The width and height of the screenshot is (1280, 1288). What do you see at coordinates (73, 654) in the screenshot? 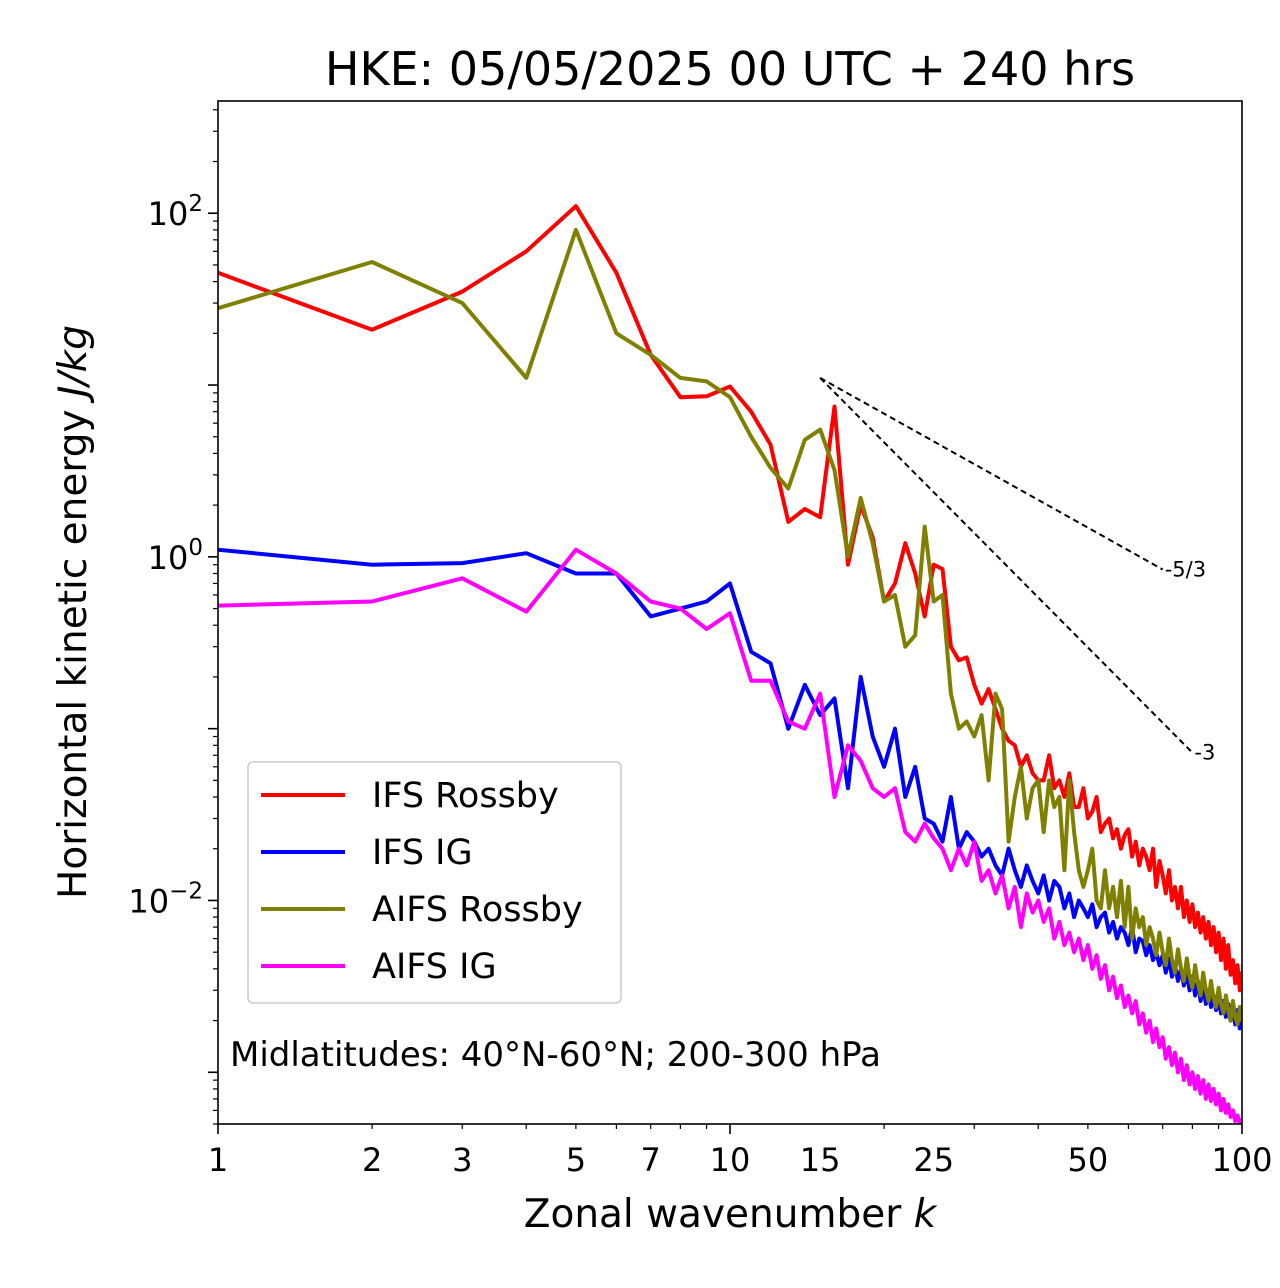
I see `y-axis-label-text: Horizontal kinetic energy` at bounding box center [73, 654].